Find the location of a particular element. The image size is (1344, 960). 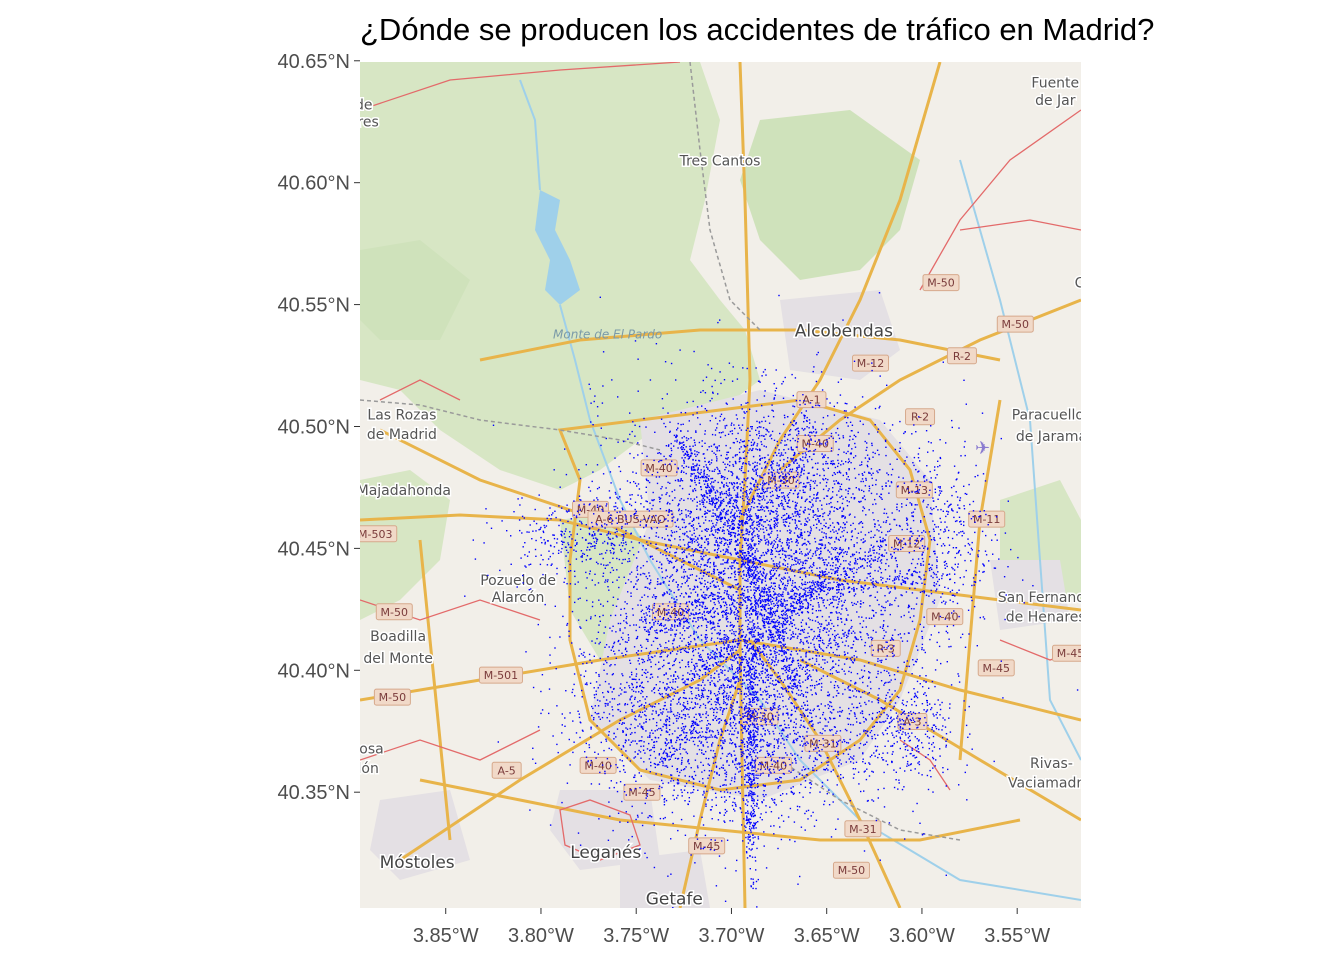

road-shield-label: M-45 is located at coordinates (706, 846).